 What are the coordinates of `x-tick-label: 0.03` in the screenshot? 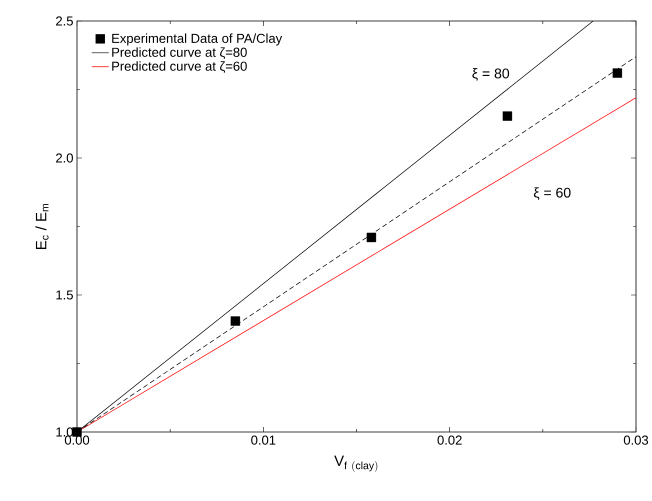 It's located at (636, 440).